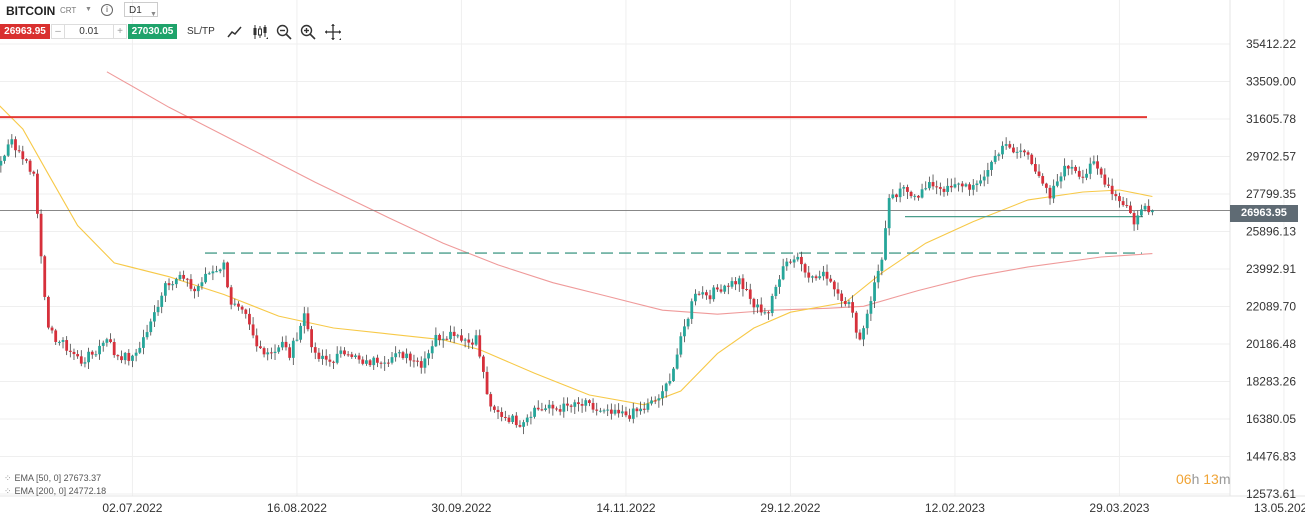  Describe the element at coordinates (308, 32) in the screenshot. I see `zoom-in-icon` at that location.